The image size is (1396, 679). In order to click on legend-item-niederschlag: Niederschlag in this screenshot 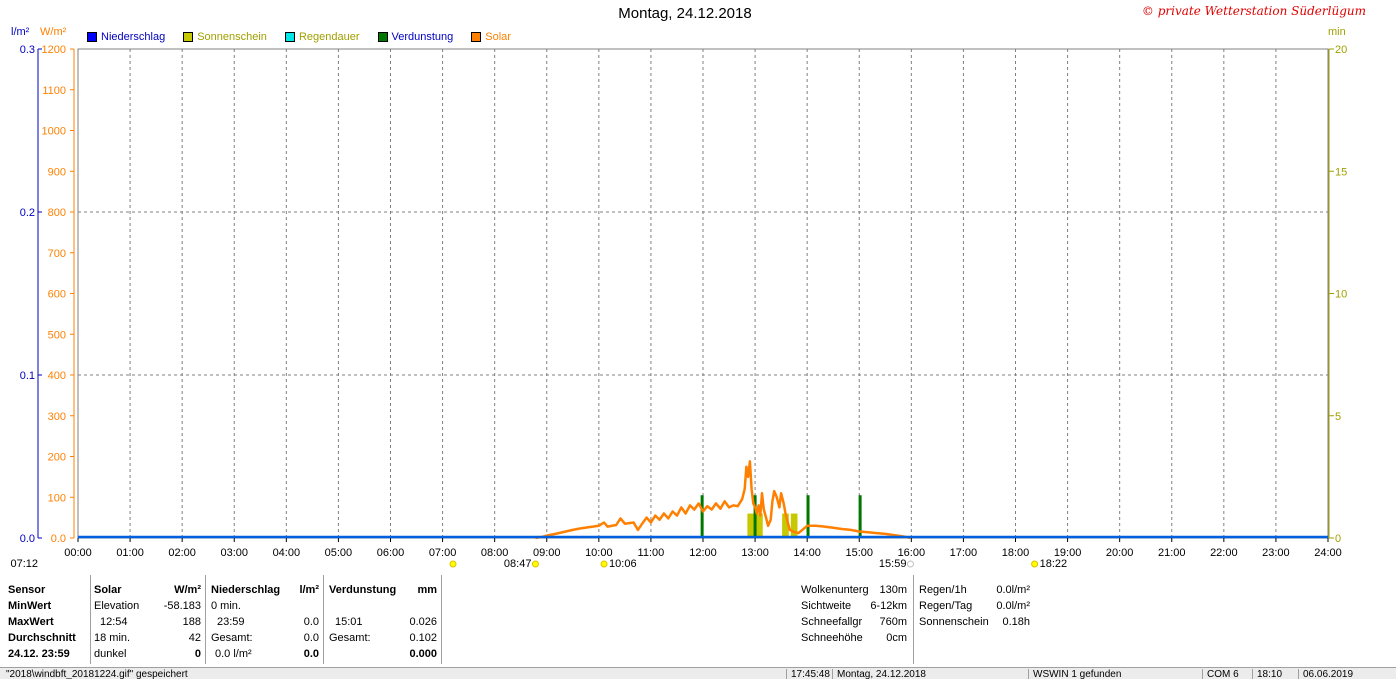, I will do `click(126, 37)`.